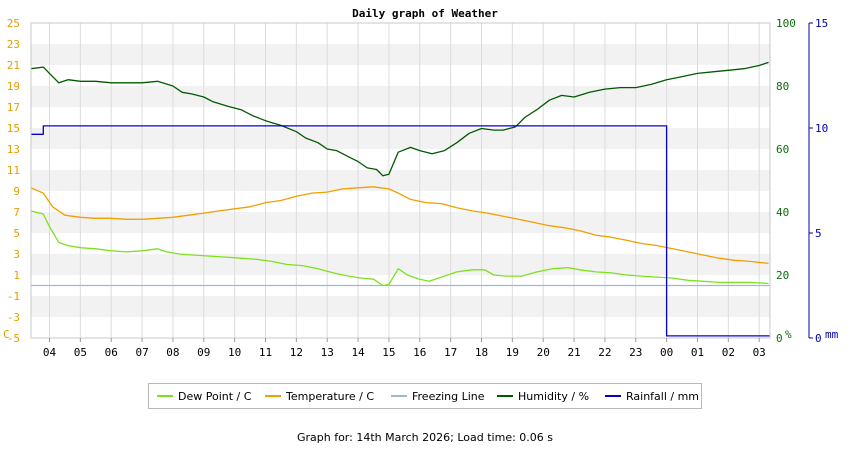 Image resolution: width=850 pixels, height=450 pixels. What do you see at coordinates (832, 334) in the screenshot?
I see `rainfall-axis-unit: mm` at bounding box center [832, 334].